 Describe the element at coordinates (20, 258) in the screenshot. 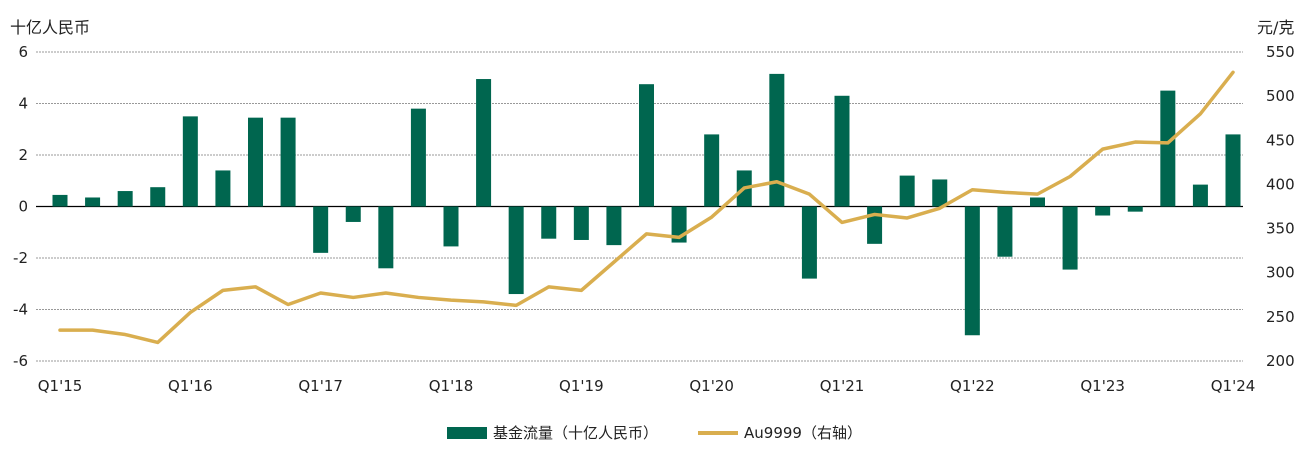

I see `left-tick-label: -2` at that location.